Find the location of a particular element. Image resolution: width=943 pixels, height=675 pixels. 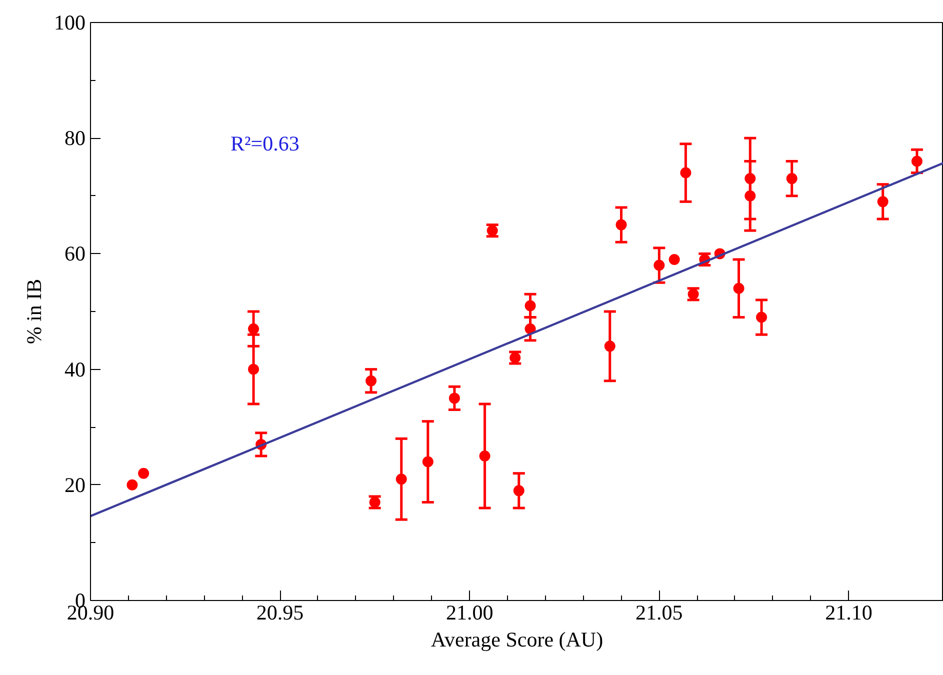

x-tick-label: 21.00 is located at coordinates (470, 612).